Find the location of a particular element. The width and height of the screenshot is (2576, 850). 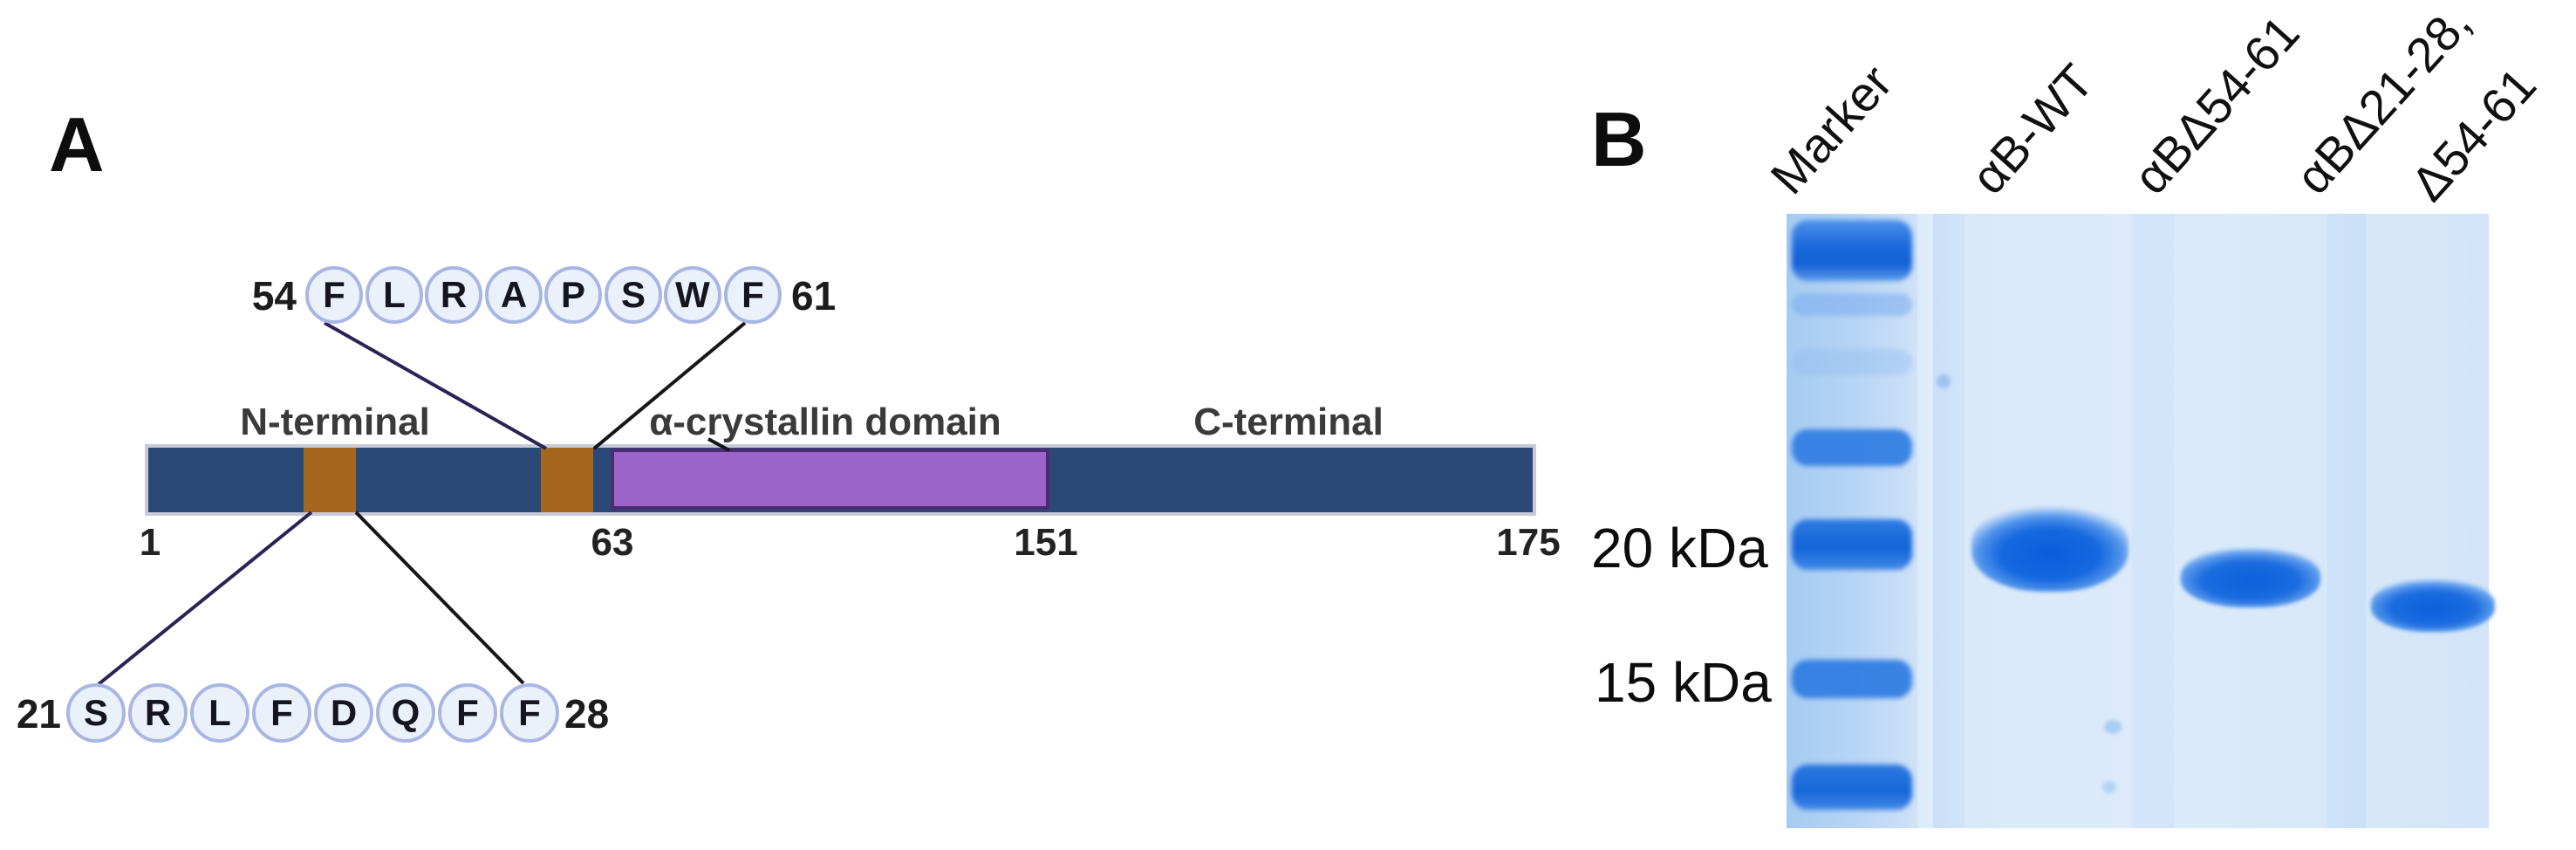

n-terminal-label: N-terminal is located at coordinates (335, 422).